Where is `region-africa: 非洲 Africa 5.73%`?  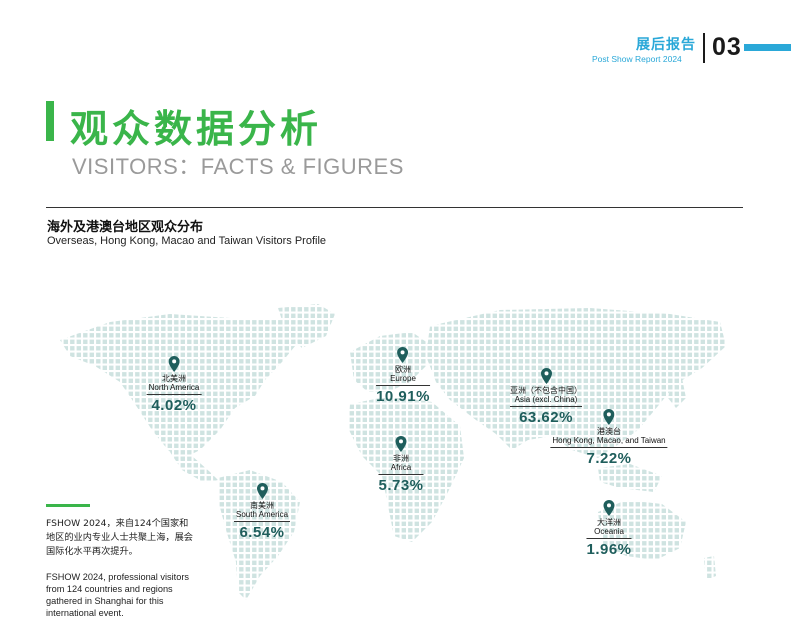 region-africa: 非洲 Africa 5.73% is located at coordinates (401, 465).